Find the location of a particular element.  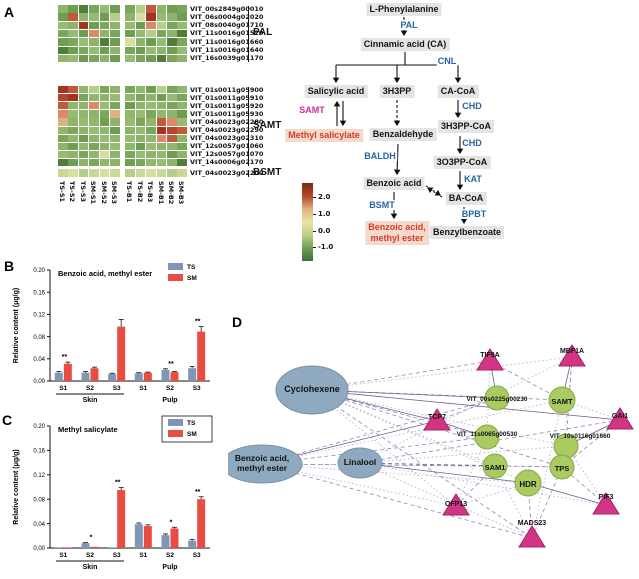

chart-title: Benzoic acid, methyl ester is located at coordinates (105, 273).